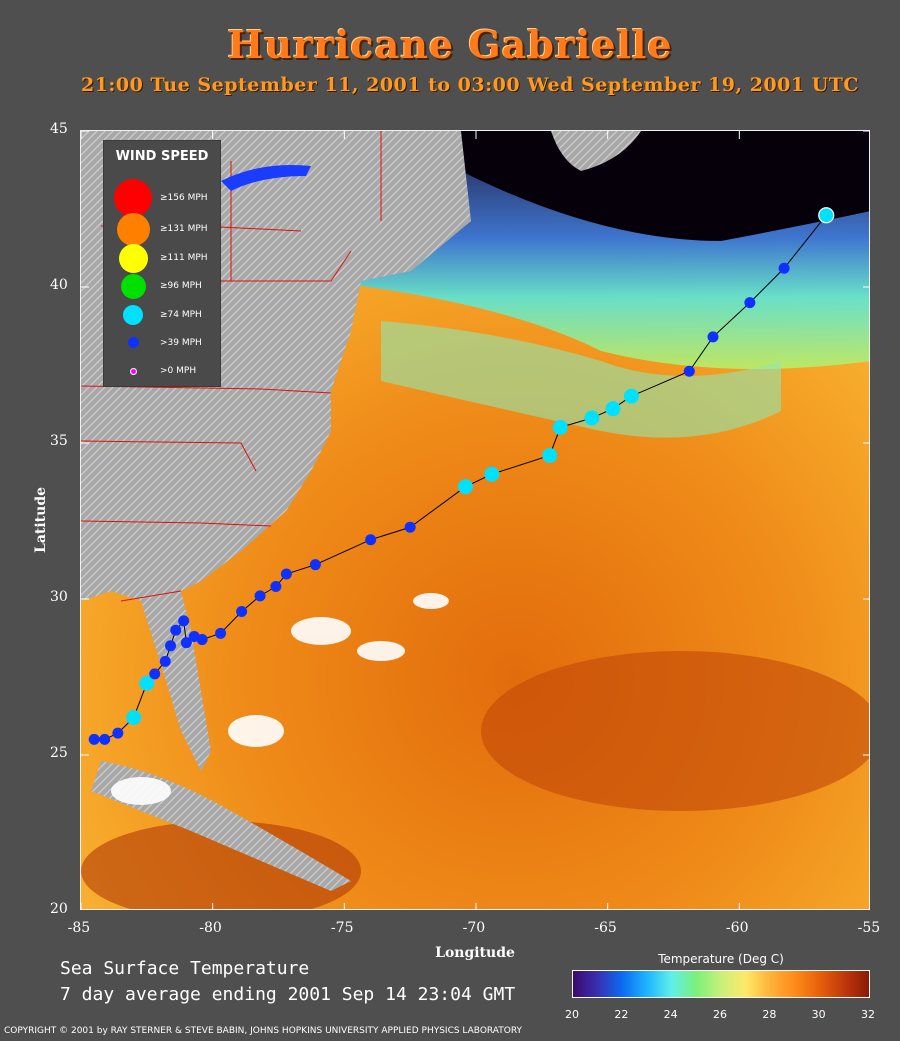 The height and width of the screenshot is (1041, 900). Describe the element at coordinates (133, 286) in the screenshot. I see `legend-dot-green` at that location.